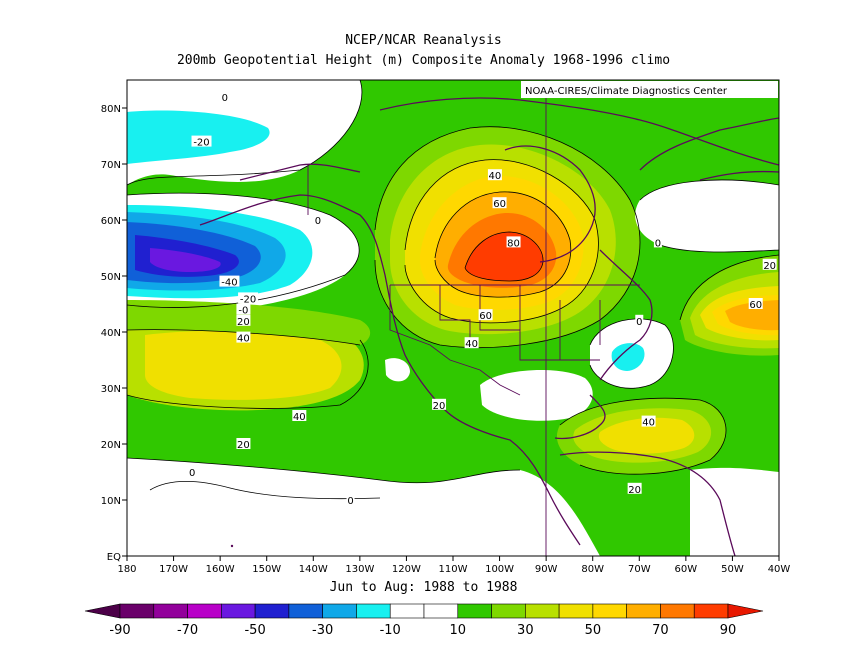 This screenshot has height=655, width=847. I want to click on lon-tick-label: 120W, so click(406, 569).